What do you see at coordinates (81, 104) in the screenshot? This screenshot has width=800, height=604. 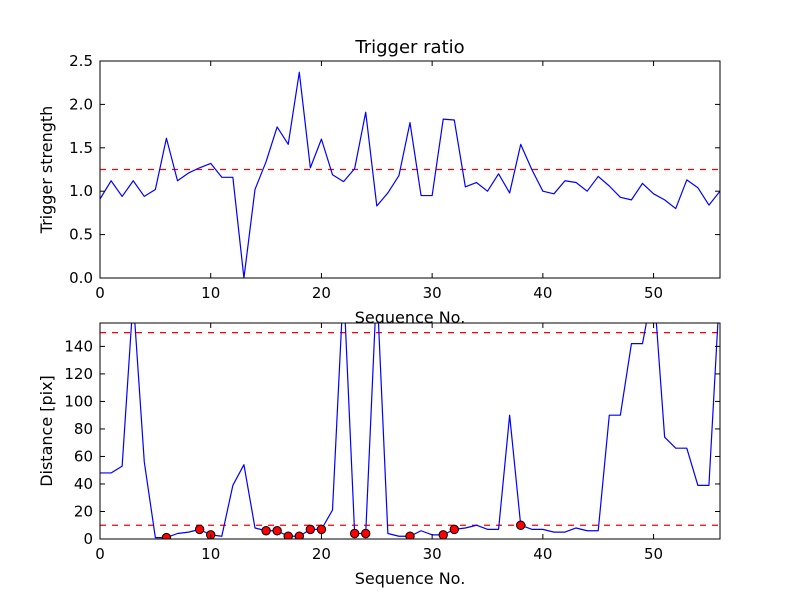 I see `plot-top-ytick-label-4: 2.0` at bounding box center [81, 104].